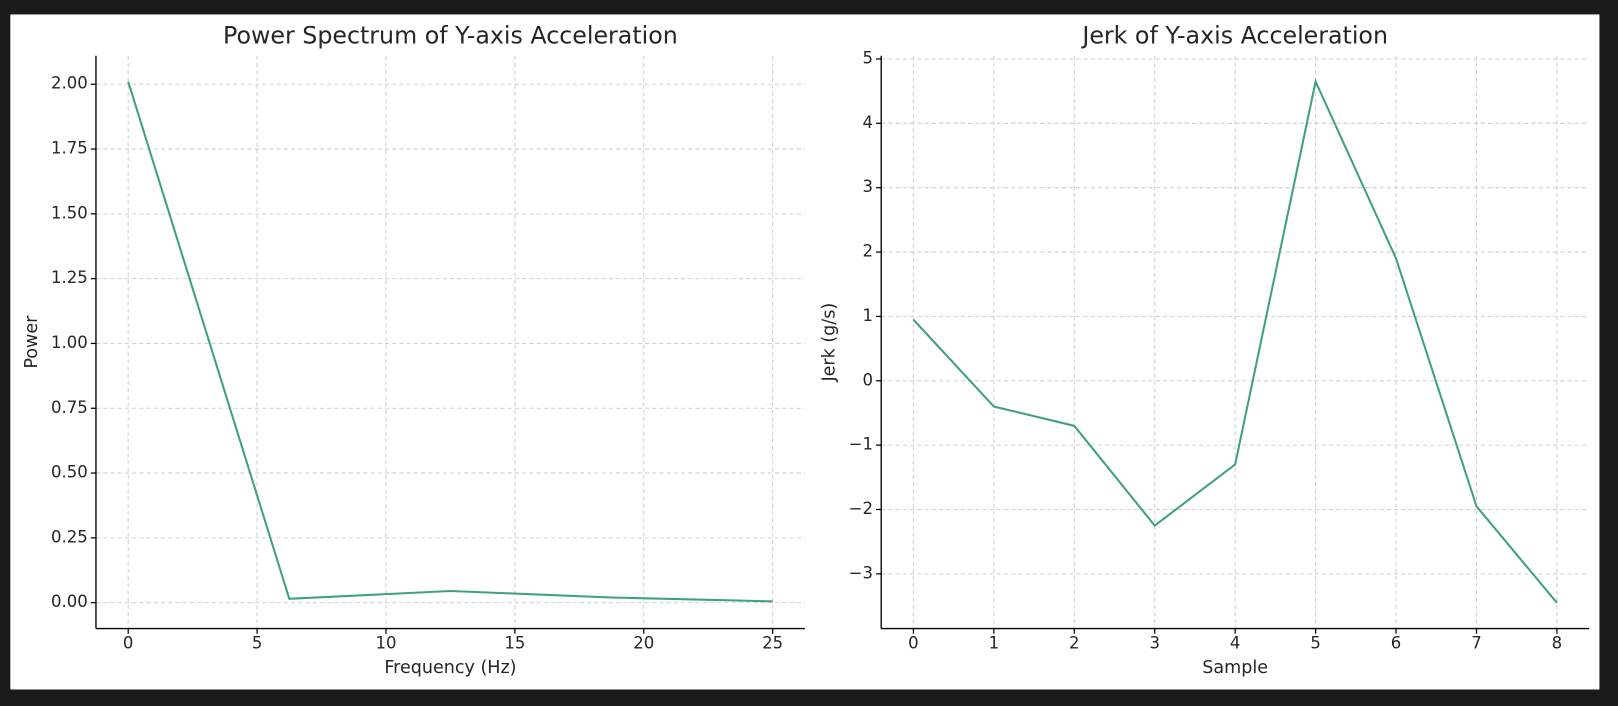 The width and height of the screenshot is (1618, 706). What do you see at coordinates (867, 379) in the screenshot?
I see `y-tick-label: 0` at bounding box center [867, 379].